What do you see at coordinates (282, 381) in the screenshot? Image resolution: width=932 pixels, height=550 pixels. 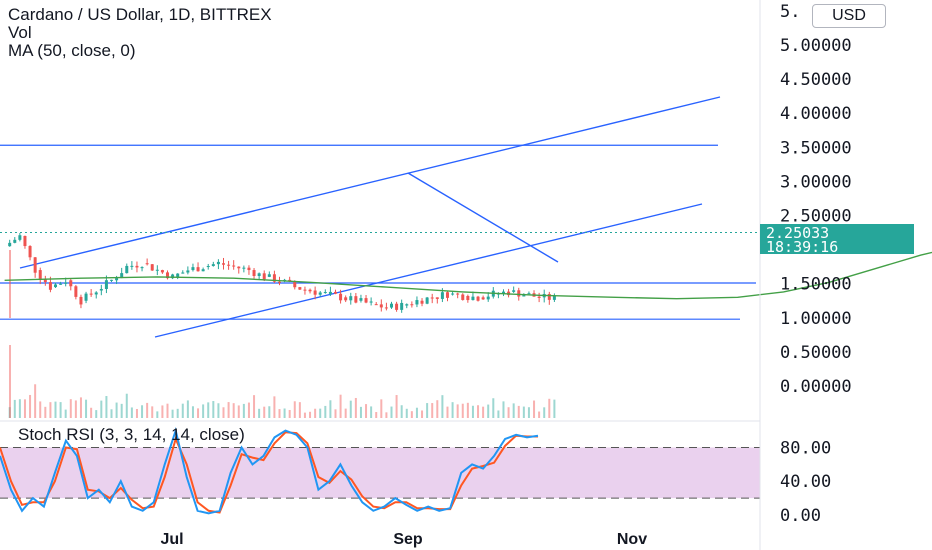 I see `volume-bars` at bounding box center [282, 381].